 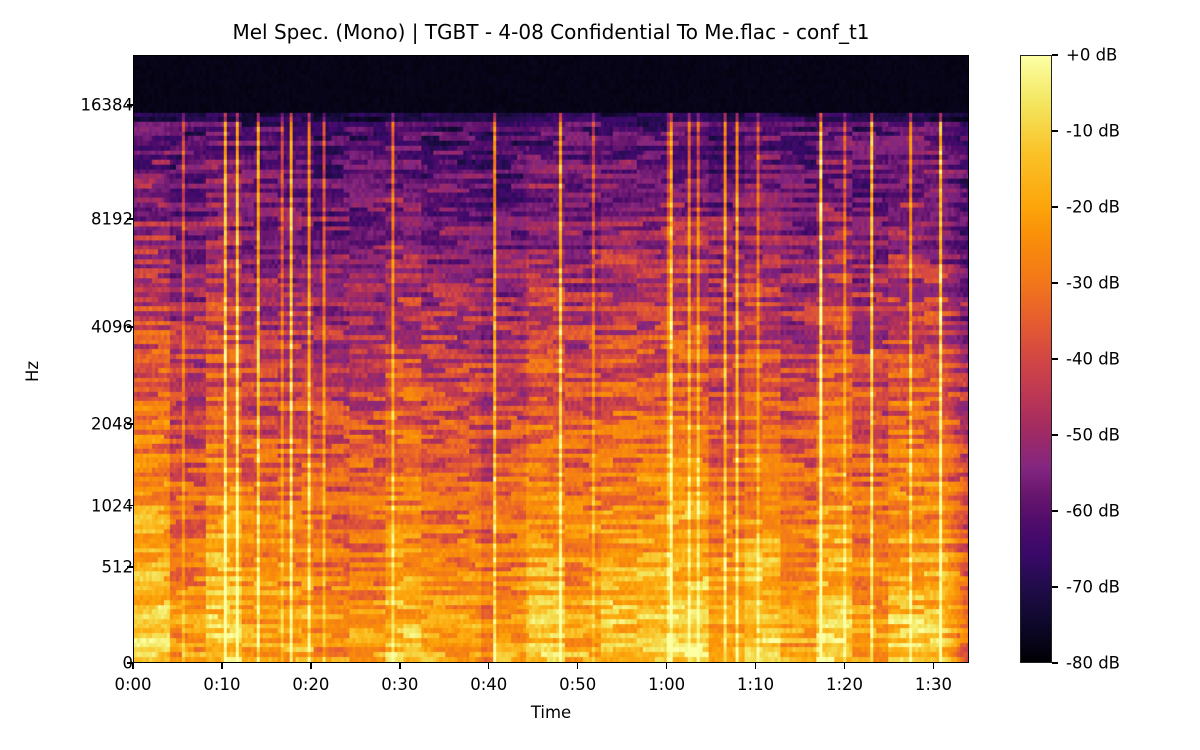 I want to click on colorbar-tick-label: -10 dB, so click(x=1093, y=131).